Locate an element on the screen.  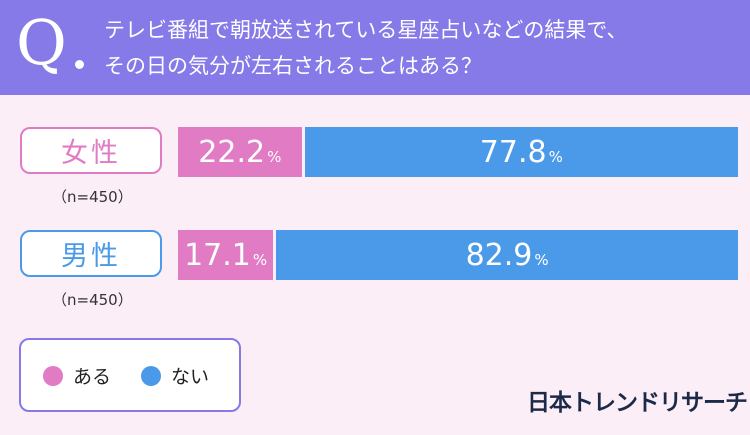
q-mark: Q is located at coordinates (41, 42).